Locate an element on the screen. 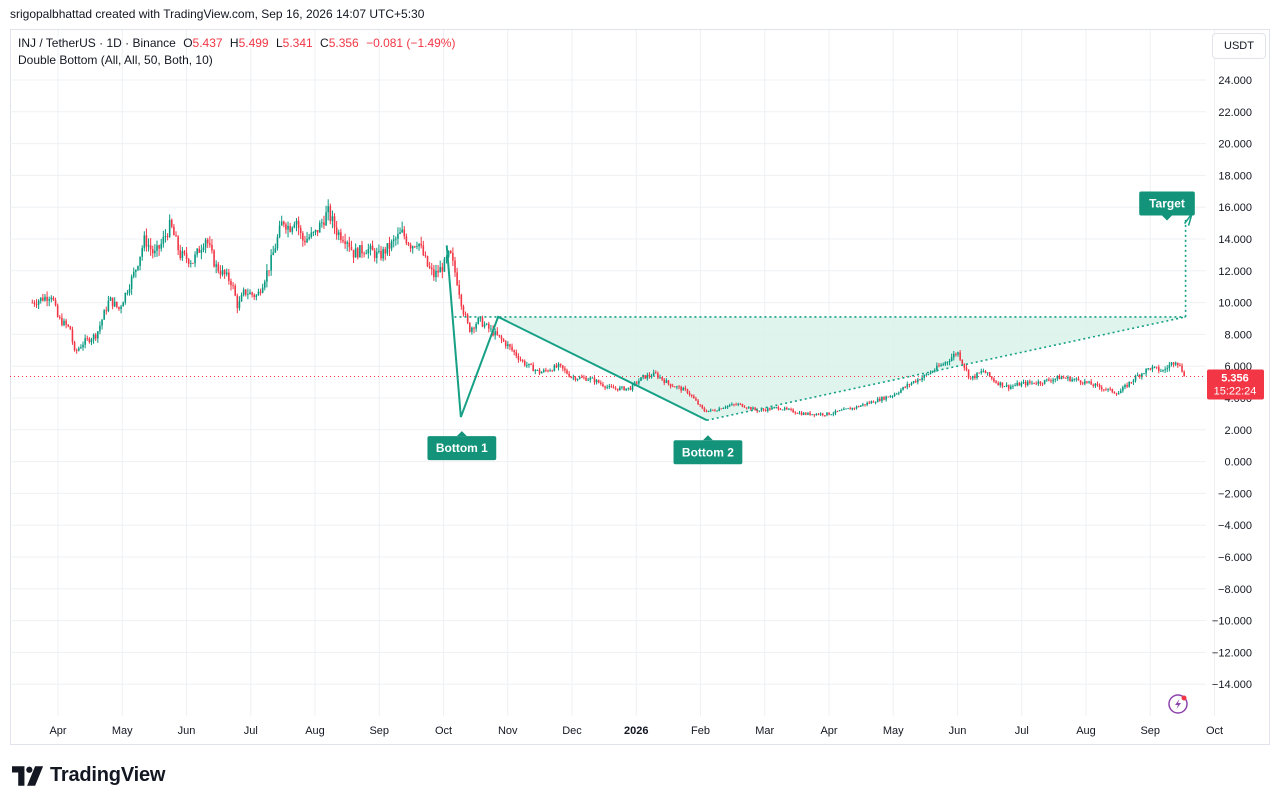 The image size is (1280, 805). price-tick-label: −6.000 is located at coordinates (1235, 558).